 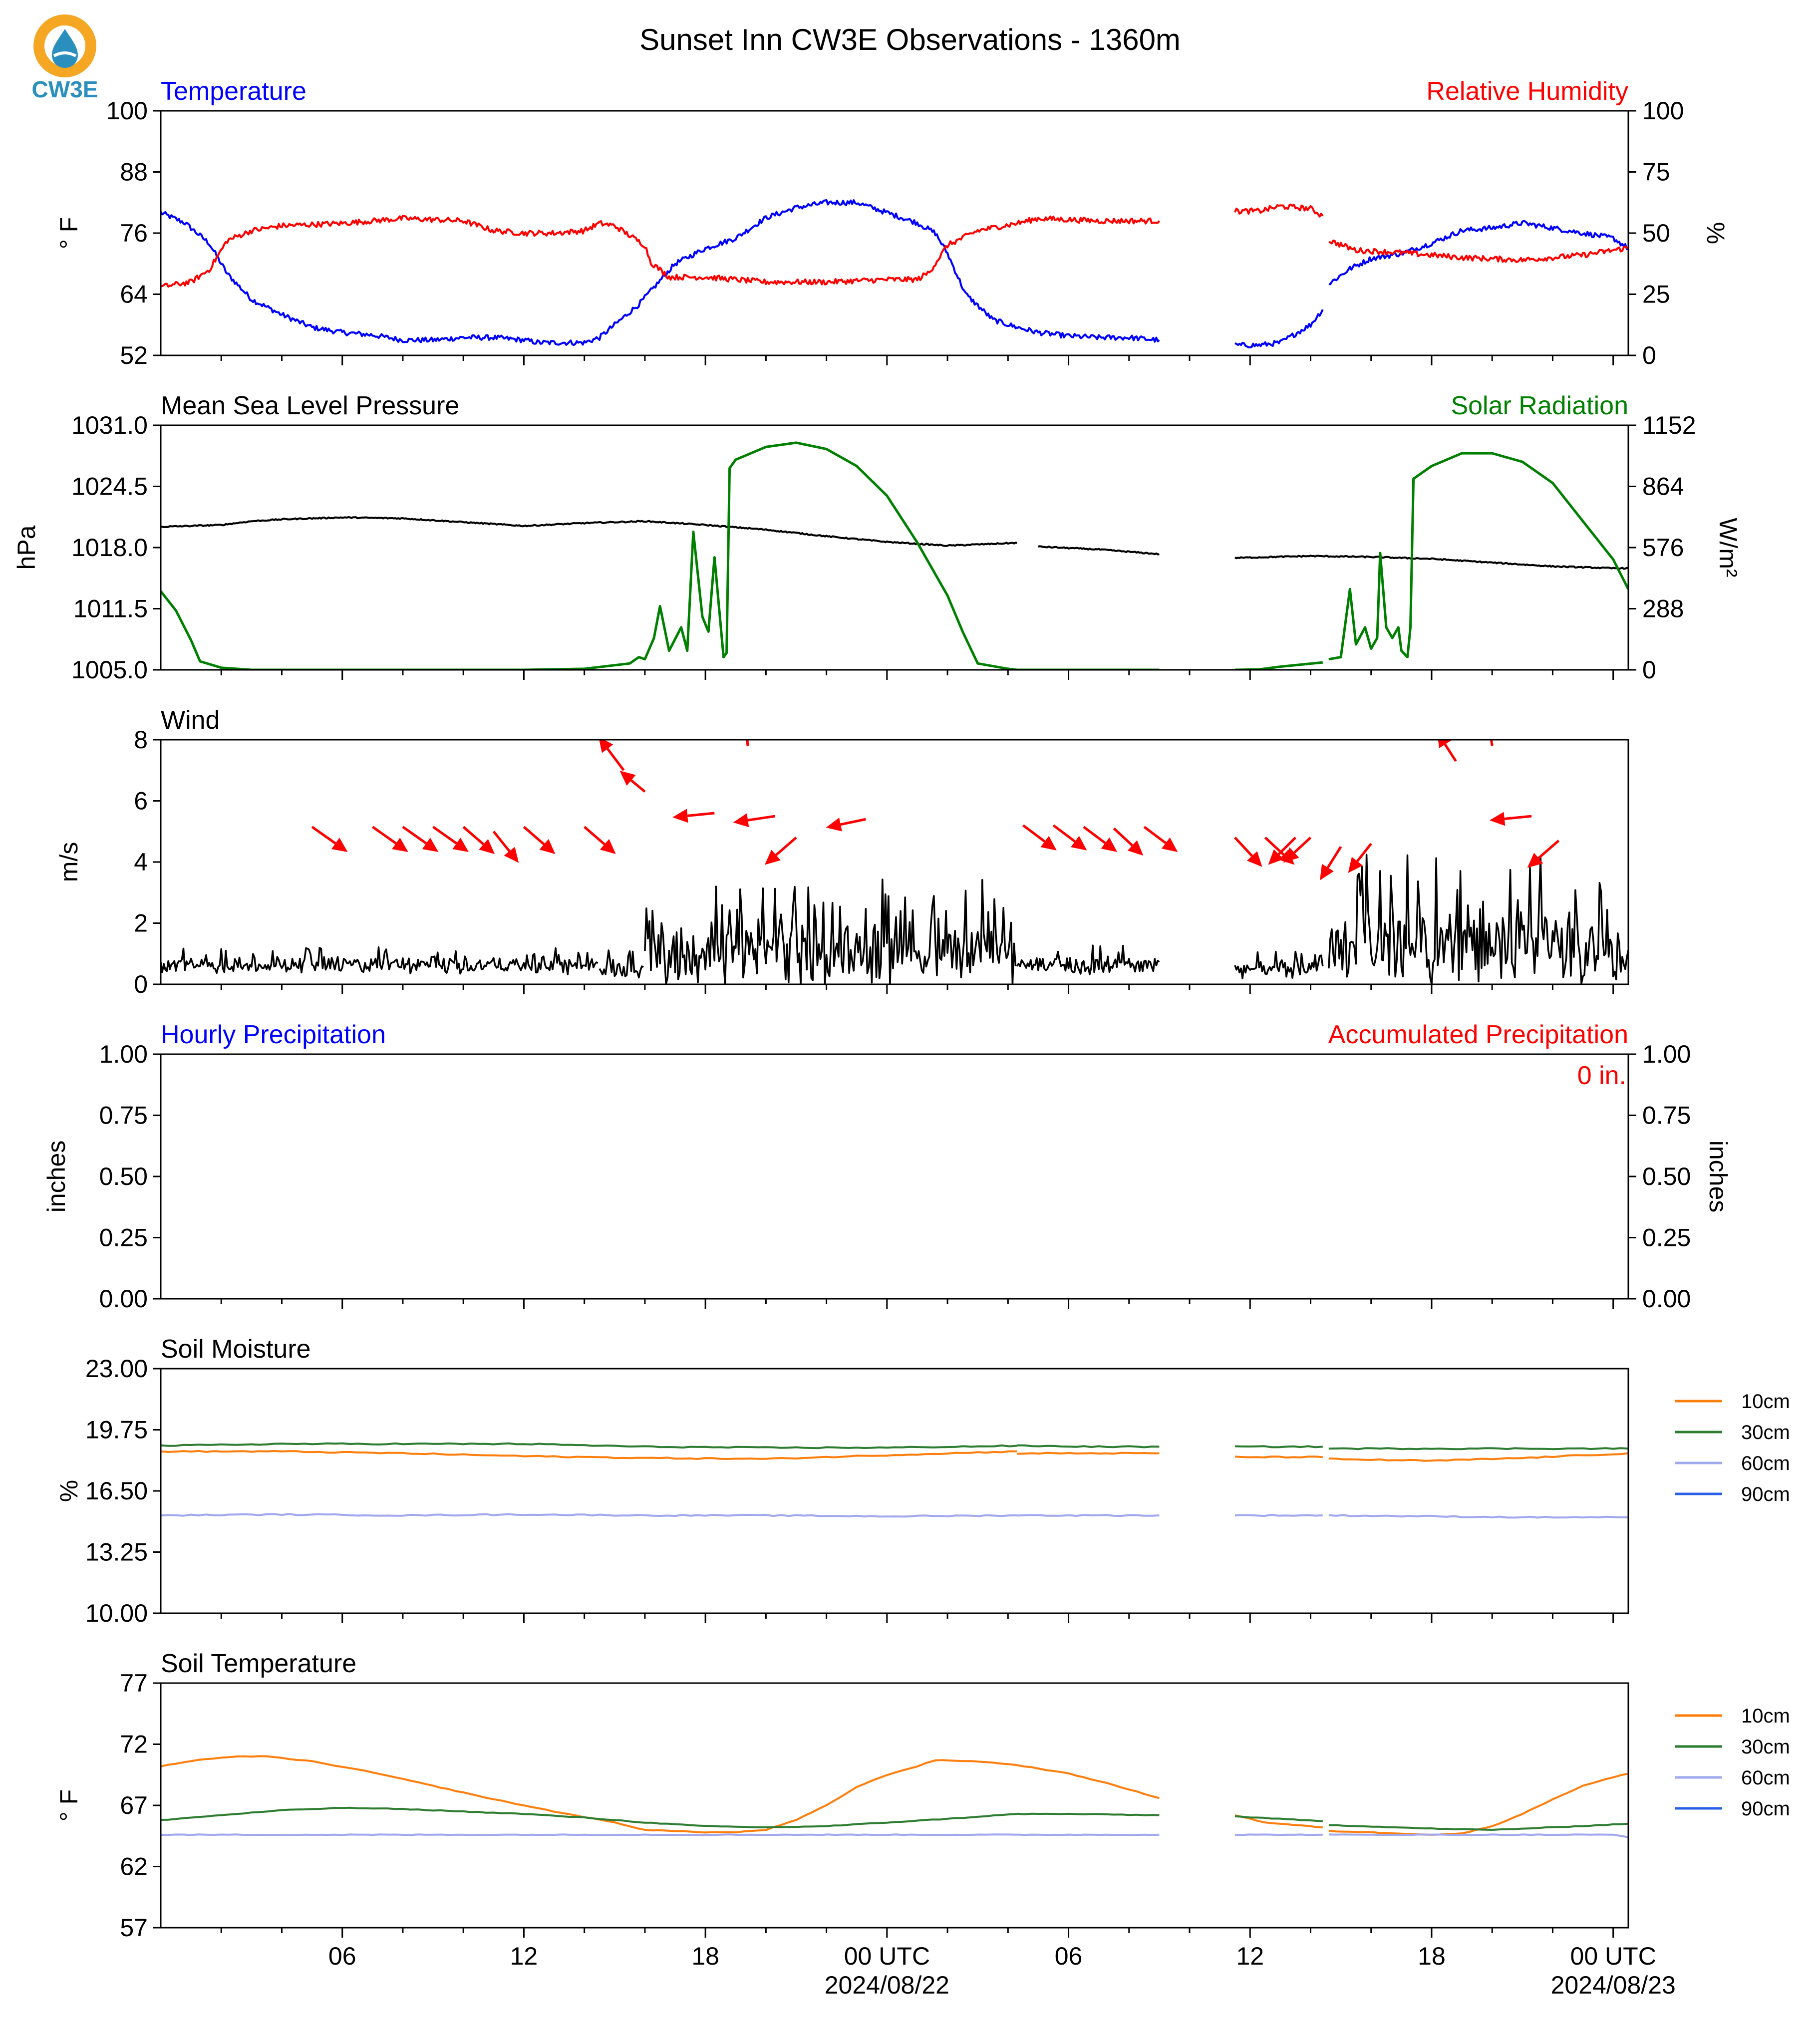 I want to click on y-tick-label: 1005.0, so click(x=109, y=670).